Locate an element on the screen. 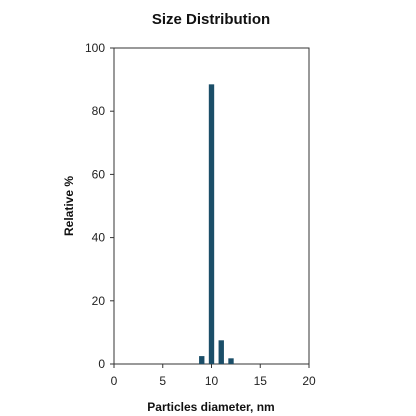  y-tick-label: 0 is located at coordinates (101, 364).